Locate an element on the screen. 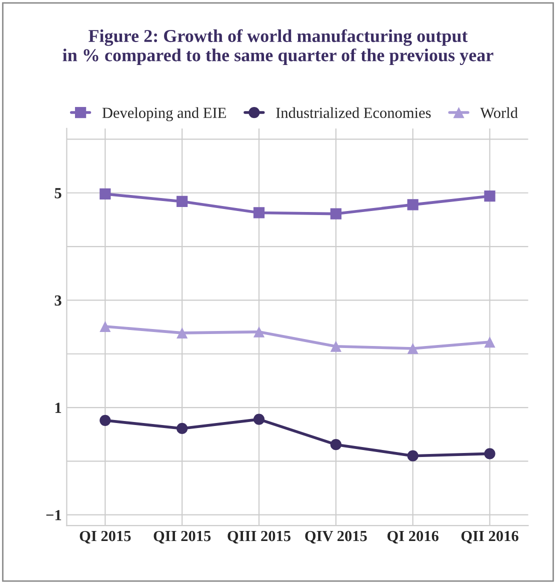  x-tick-label: QI 2015 is located at coordinates (105, 537).